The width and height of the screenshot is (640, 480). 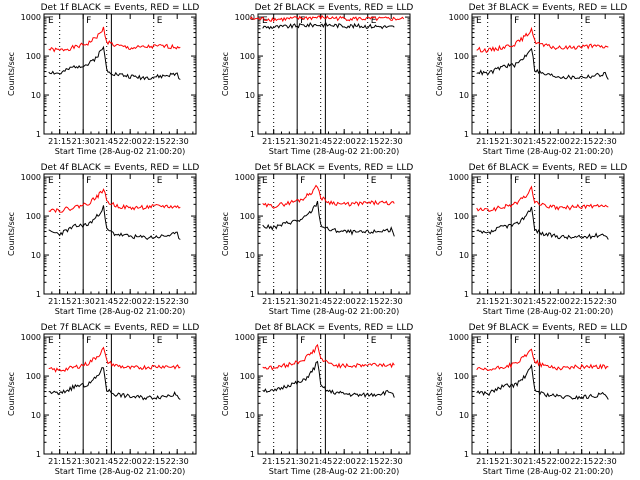 What do you see at coordinates (548, 168) in the screenshot?
I see `chart-title: Det 6f BLACK = Events, RED = LLD` at bounding box center [548, 168].